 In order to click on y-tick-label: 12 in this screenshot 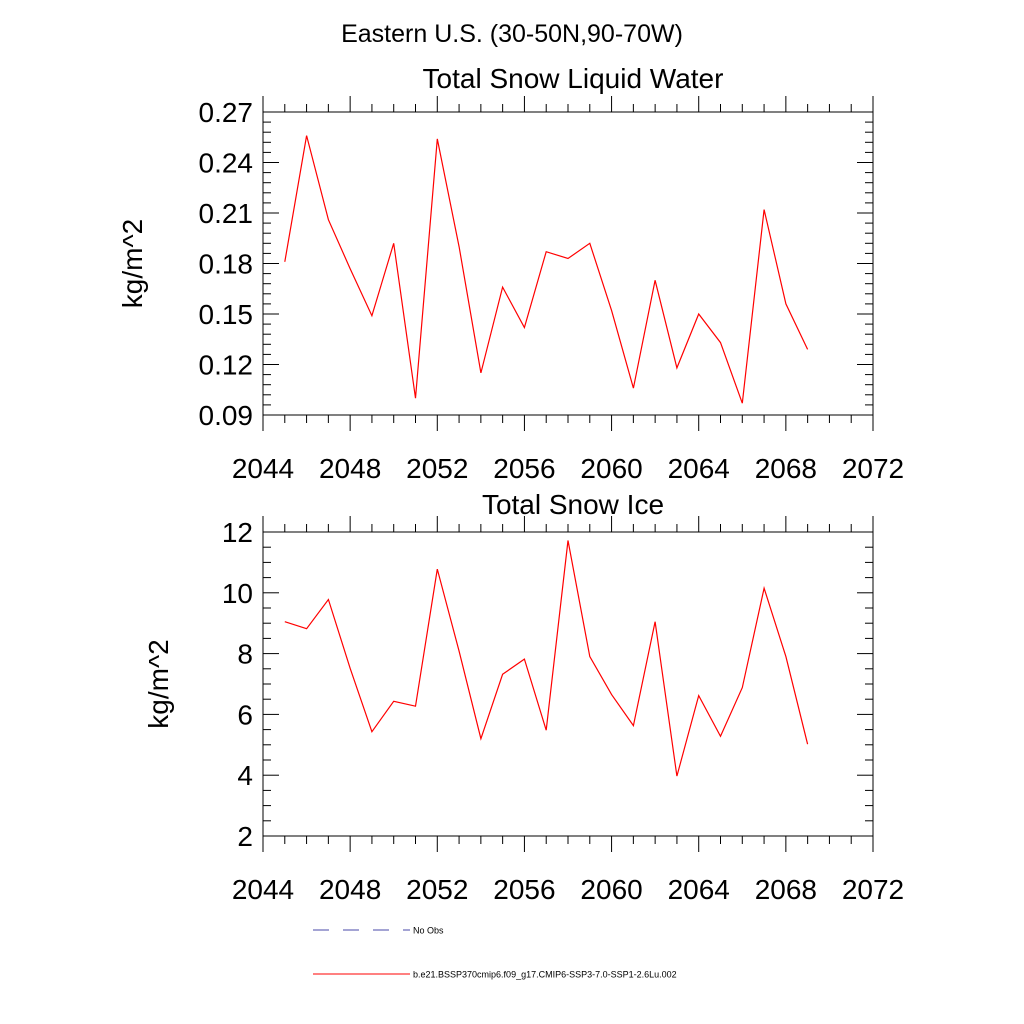, I will do `click(237, 532)`.